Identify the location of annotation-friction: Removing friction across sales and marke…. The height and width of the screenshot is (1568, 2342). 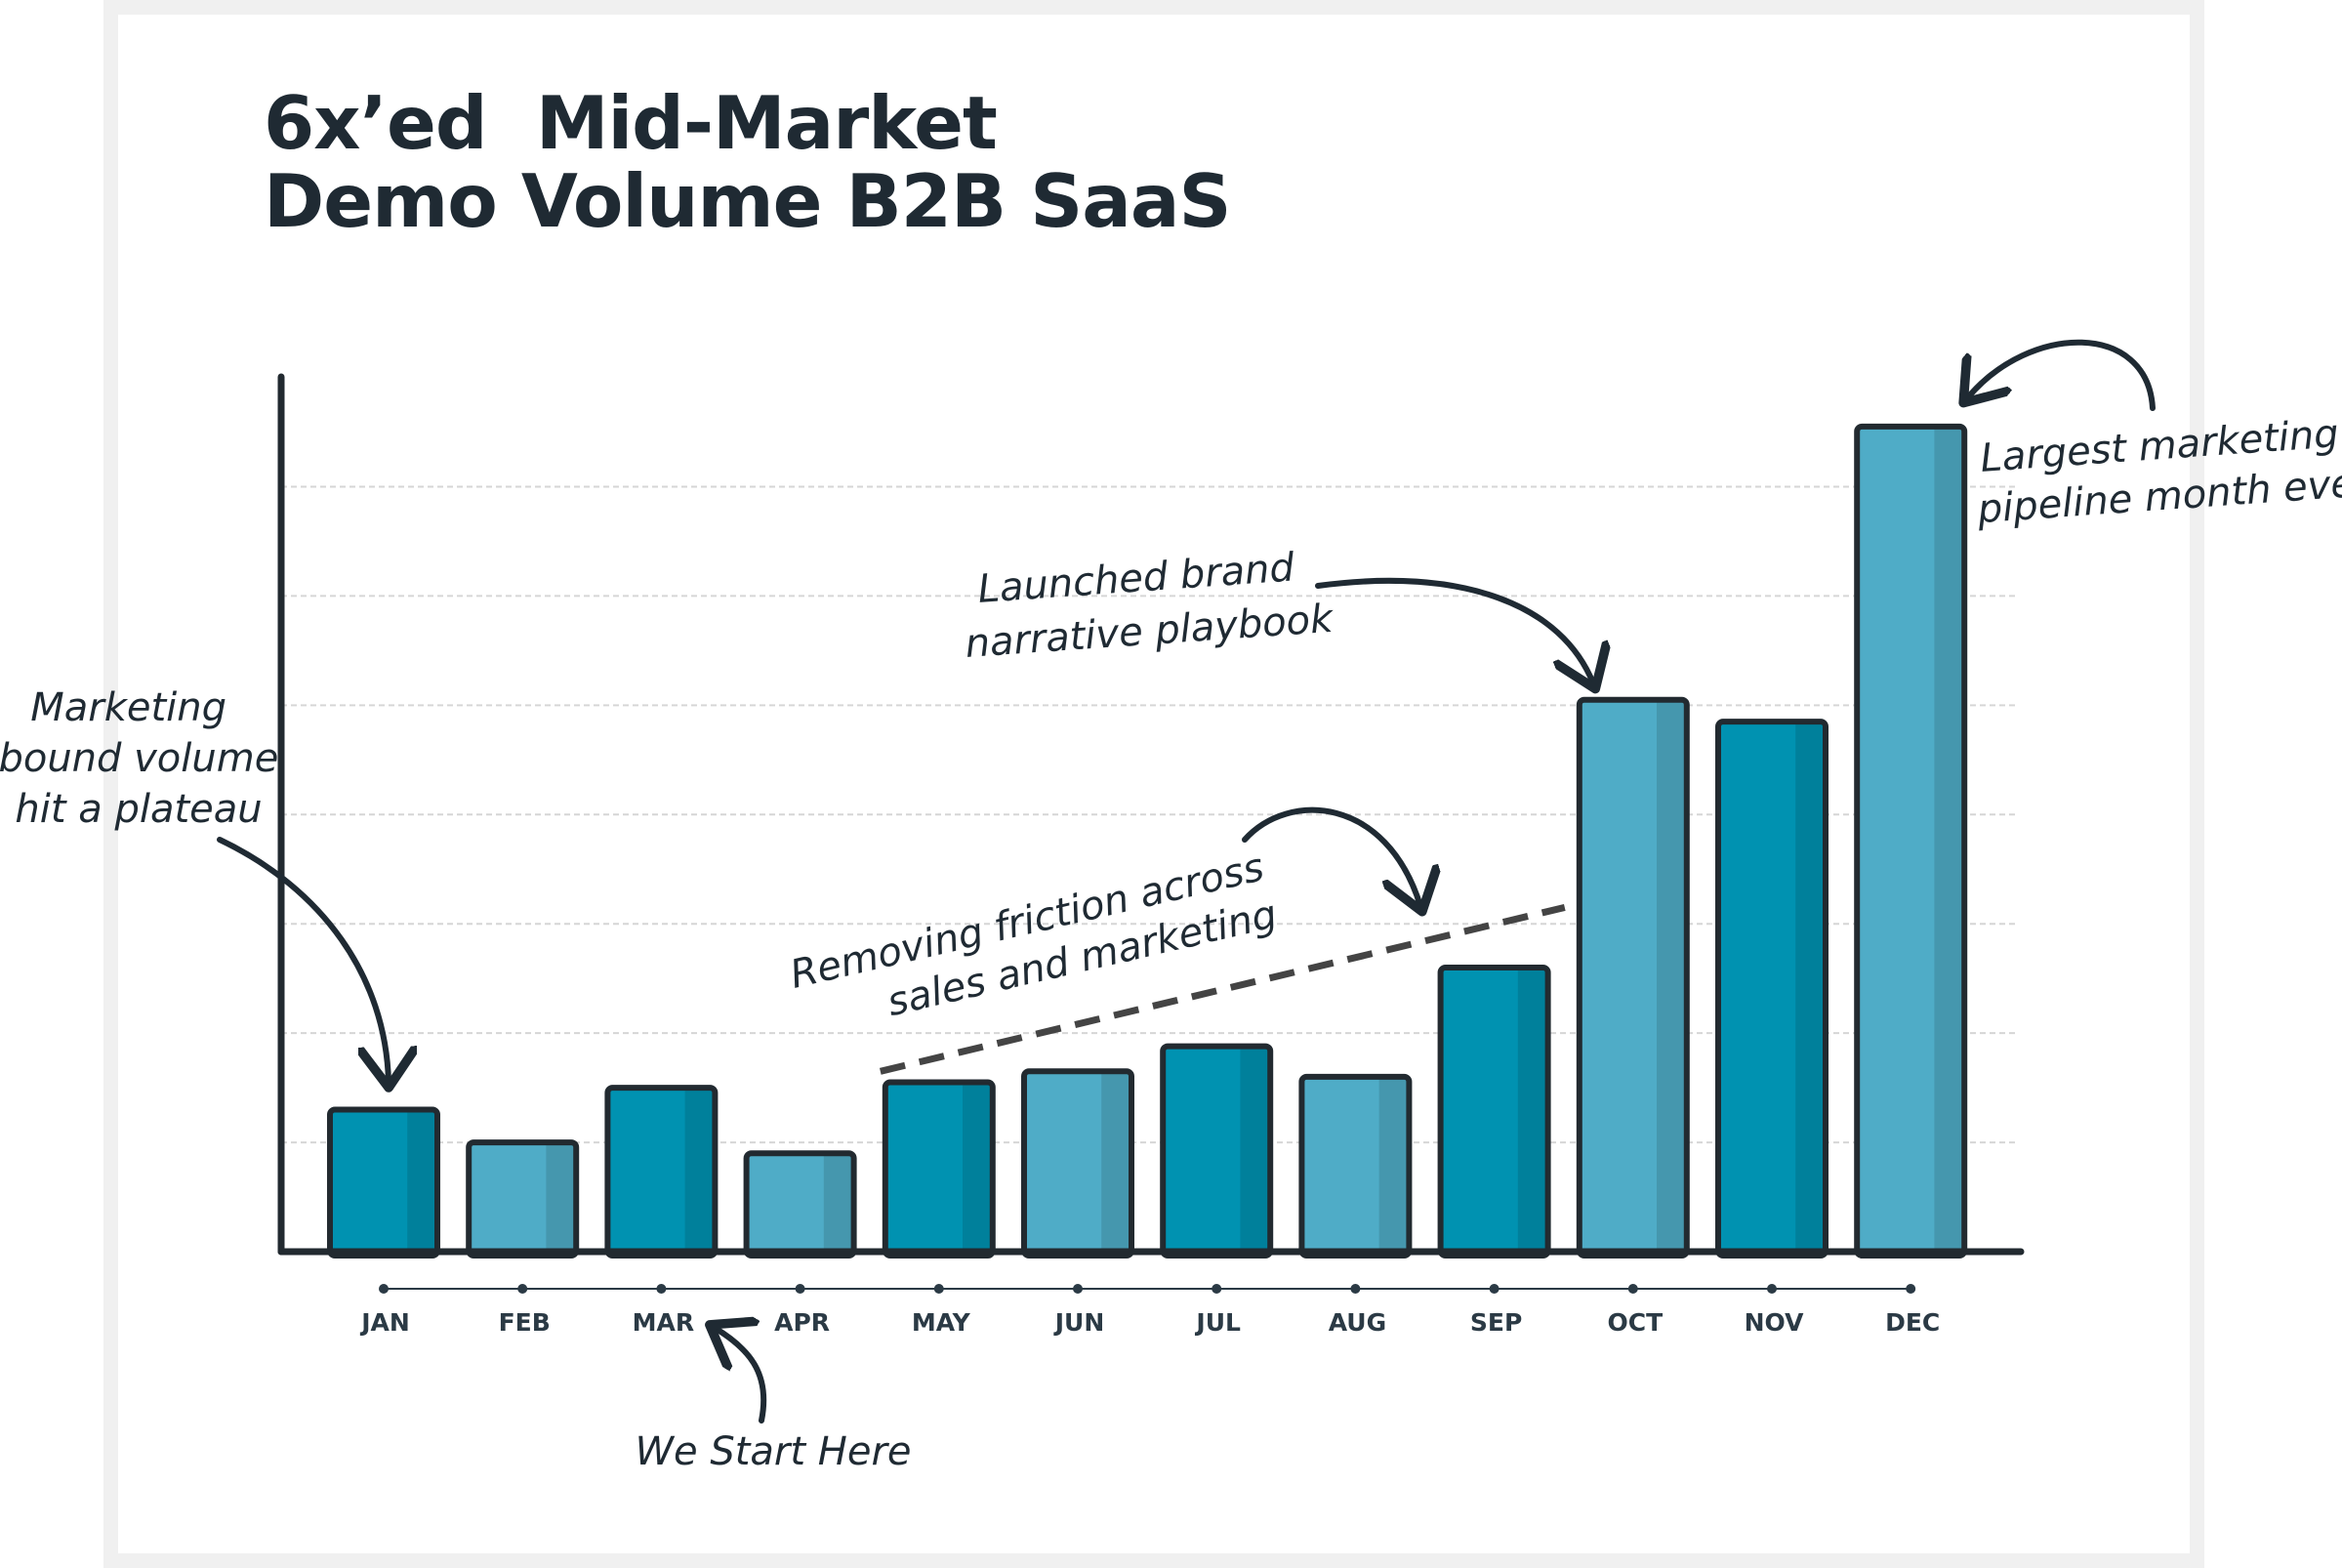
(1038, 945).